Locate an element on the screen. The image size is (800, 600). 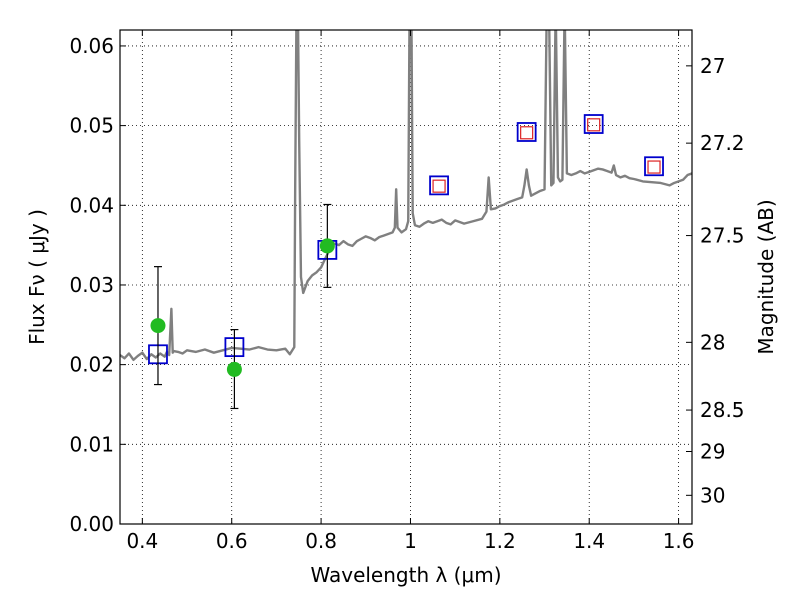
x-tick-label: 0.8 is located at coordinates (321, 541).